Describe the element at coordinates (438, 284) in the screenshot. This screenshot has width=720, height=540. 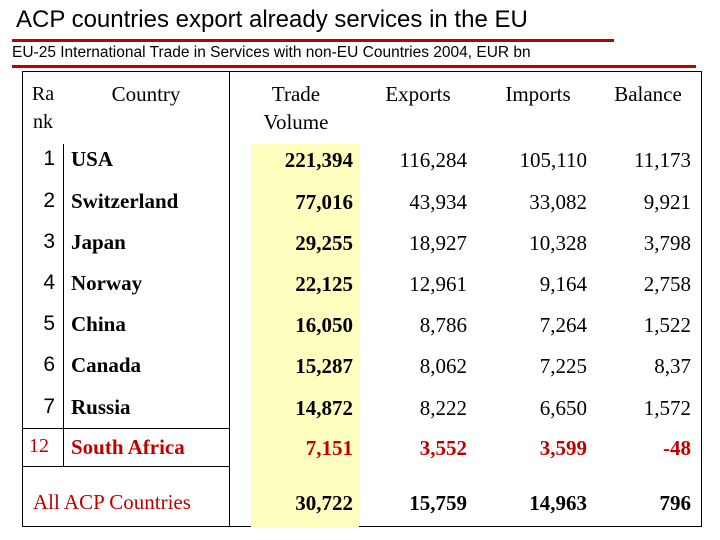
I see `table-row-exports: 12,961` at that location.